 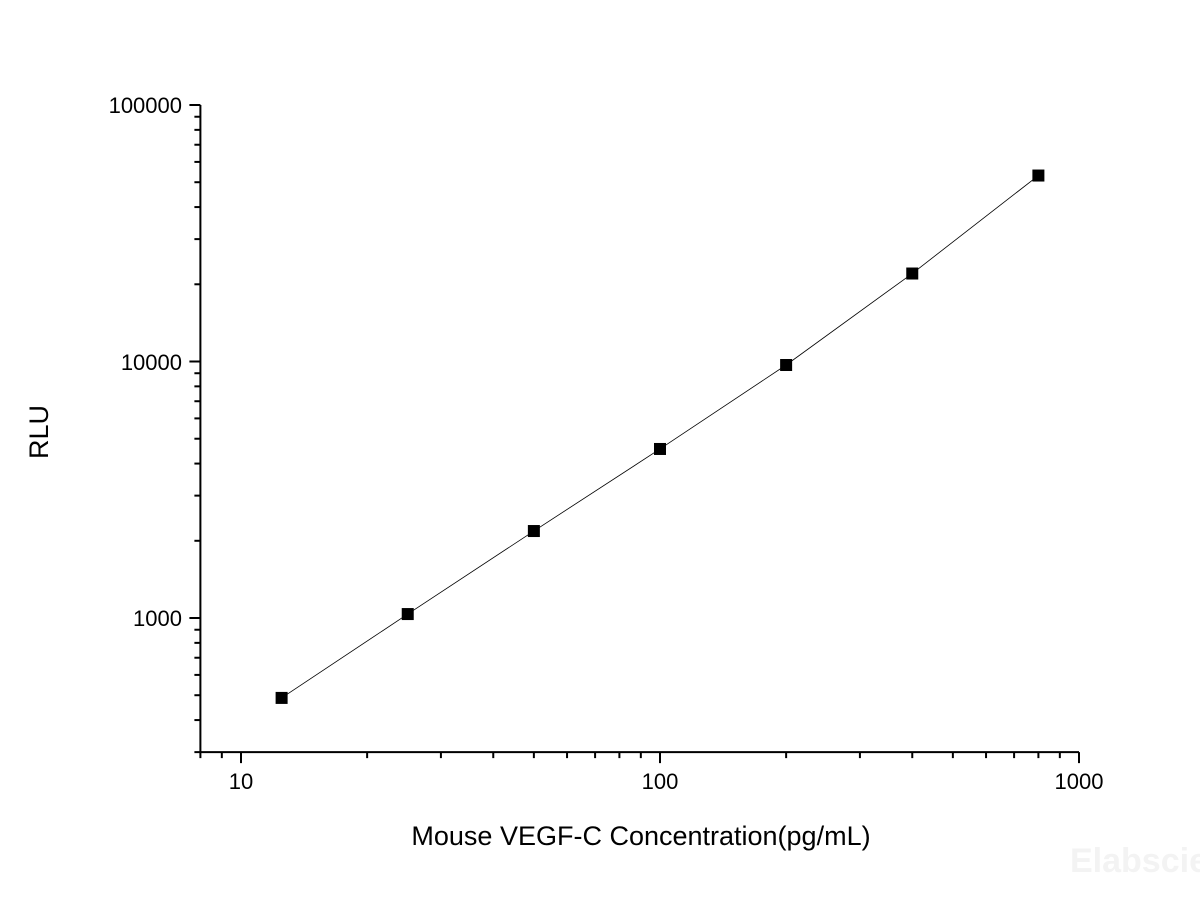 I want to click on y-tick-label-100000: 100000, so click(x=145, y=105).